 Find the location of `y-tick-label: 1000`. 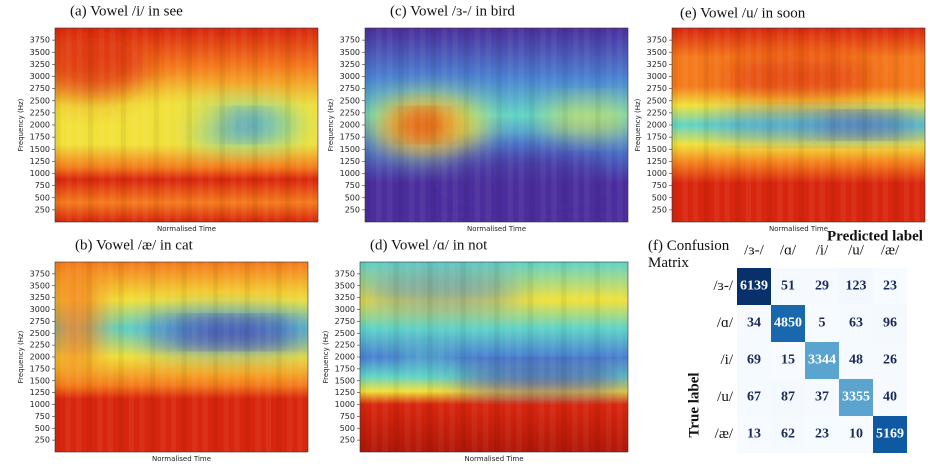

y-tick-label: 1000 is located at coordinates (345, 404).